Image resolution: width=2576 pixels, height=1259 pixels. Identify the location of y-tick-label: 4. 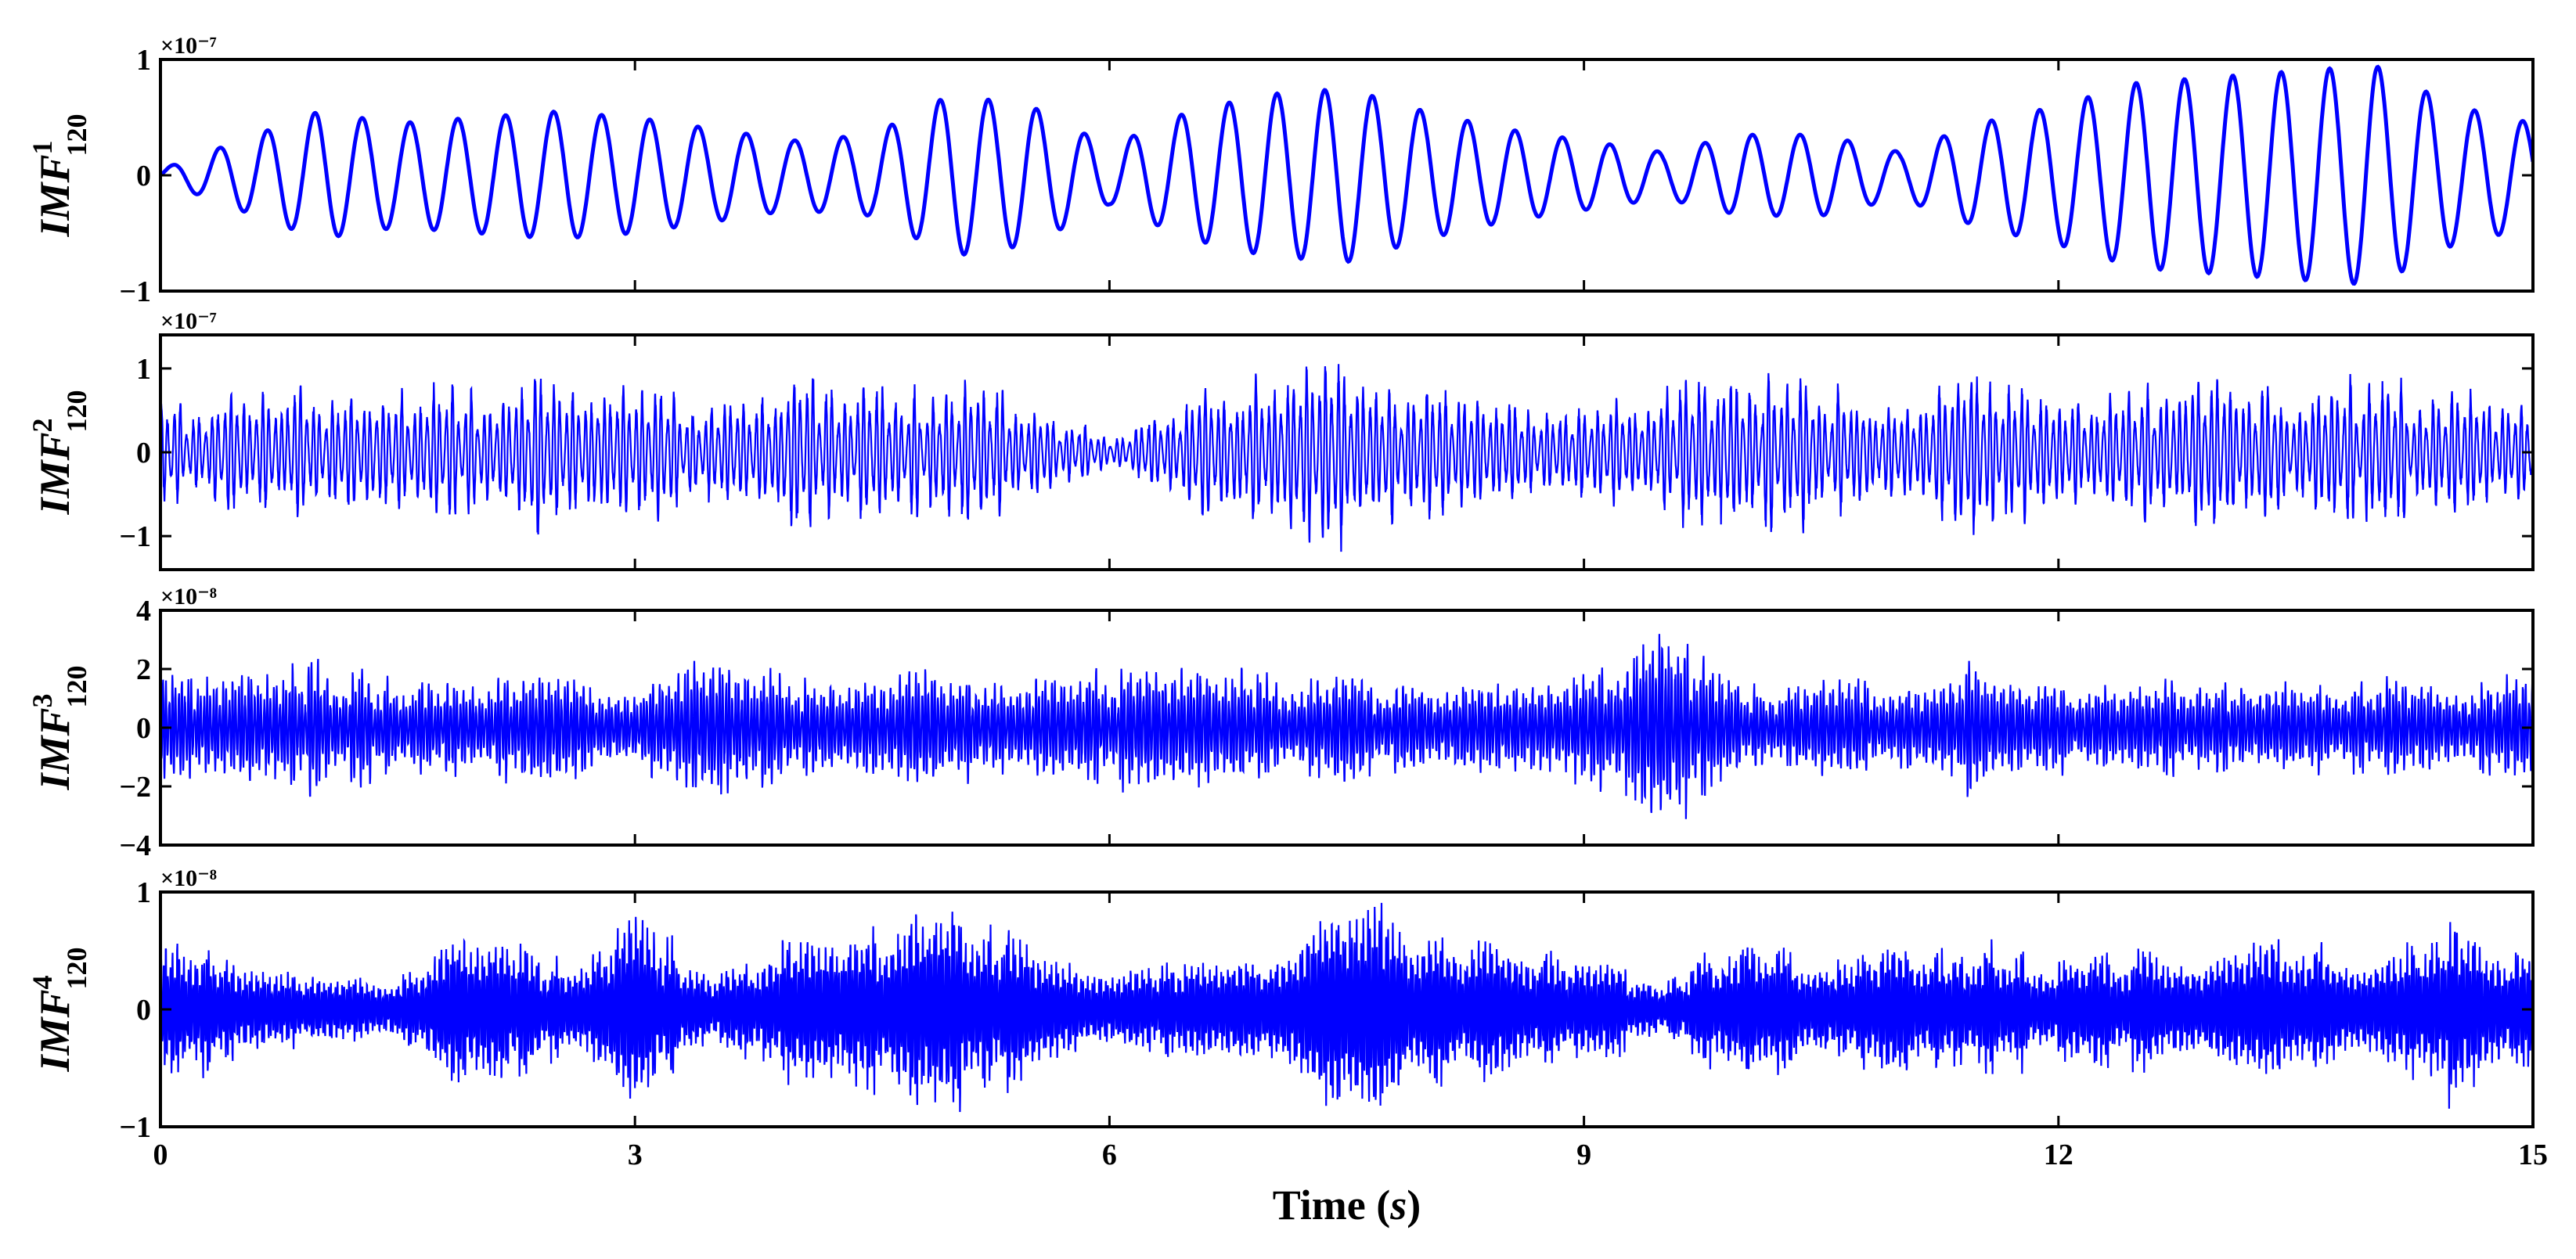
(143, 612).